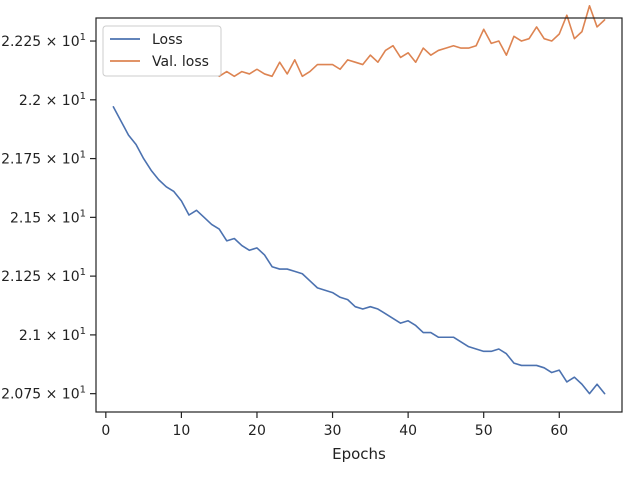 Image resolution: width=640 pixels, height=480 pixels. Describe the element at coordinates (359, 454) in the screenshot. I see `x-axis-label: Epochs` at that location.